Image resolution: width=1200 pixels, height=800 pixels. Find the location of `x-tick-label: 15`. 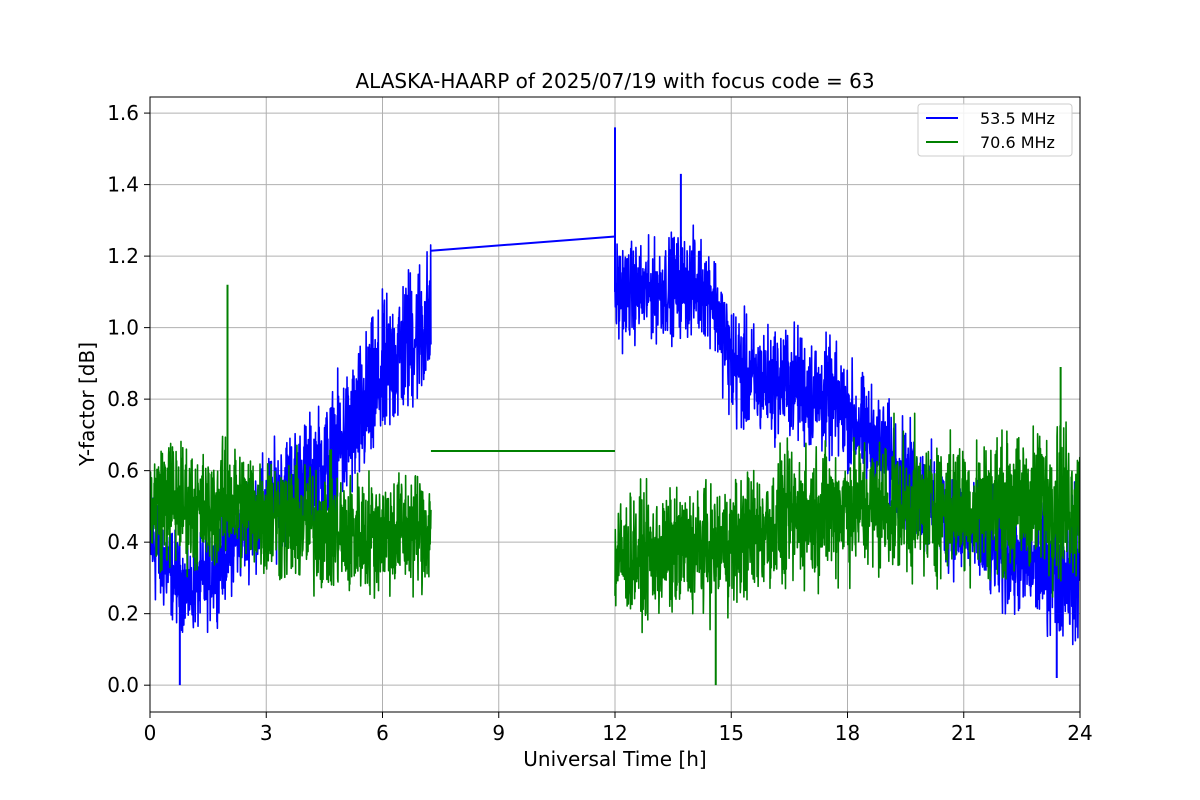

x-tick-label: 15 is located at coordinates (731, 733).